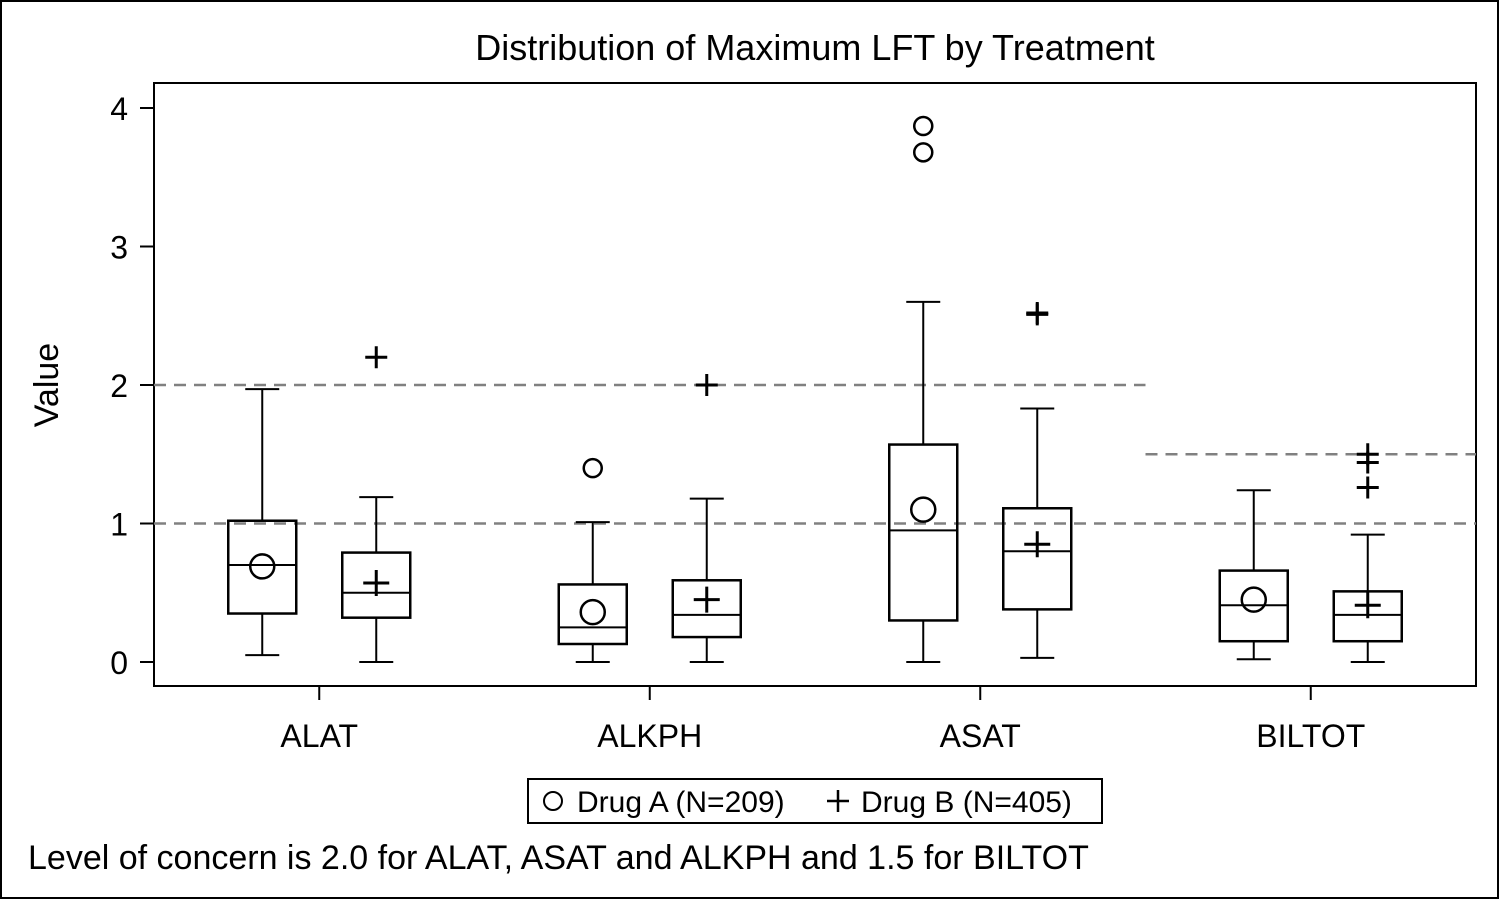 This screenshot has width=1500, height=900. Describe the element at coordinates (553, 801) in the screenshot. I see `legend-circle-marker` at that location.